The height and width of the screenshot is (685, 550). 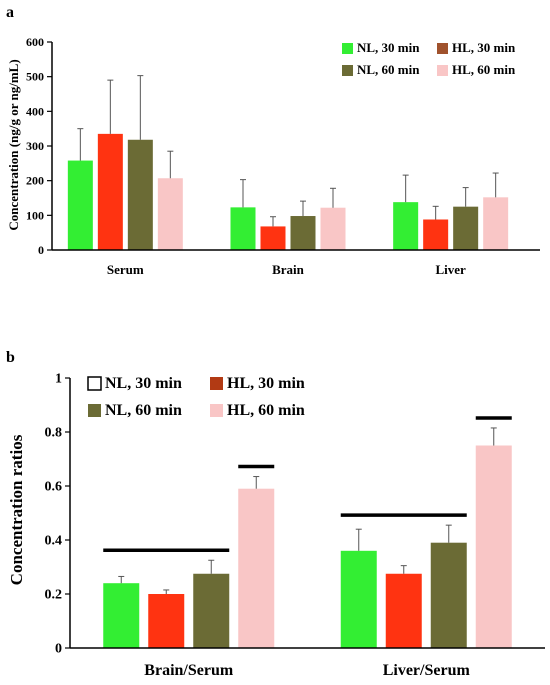 What do you see at coordinates (35, 42) in the screenshot?
I see `a-y-tick-label: 600` at bounding box center [35, 42].